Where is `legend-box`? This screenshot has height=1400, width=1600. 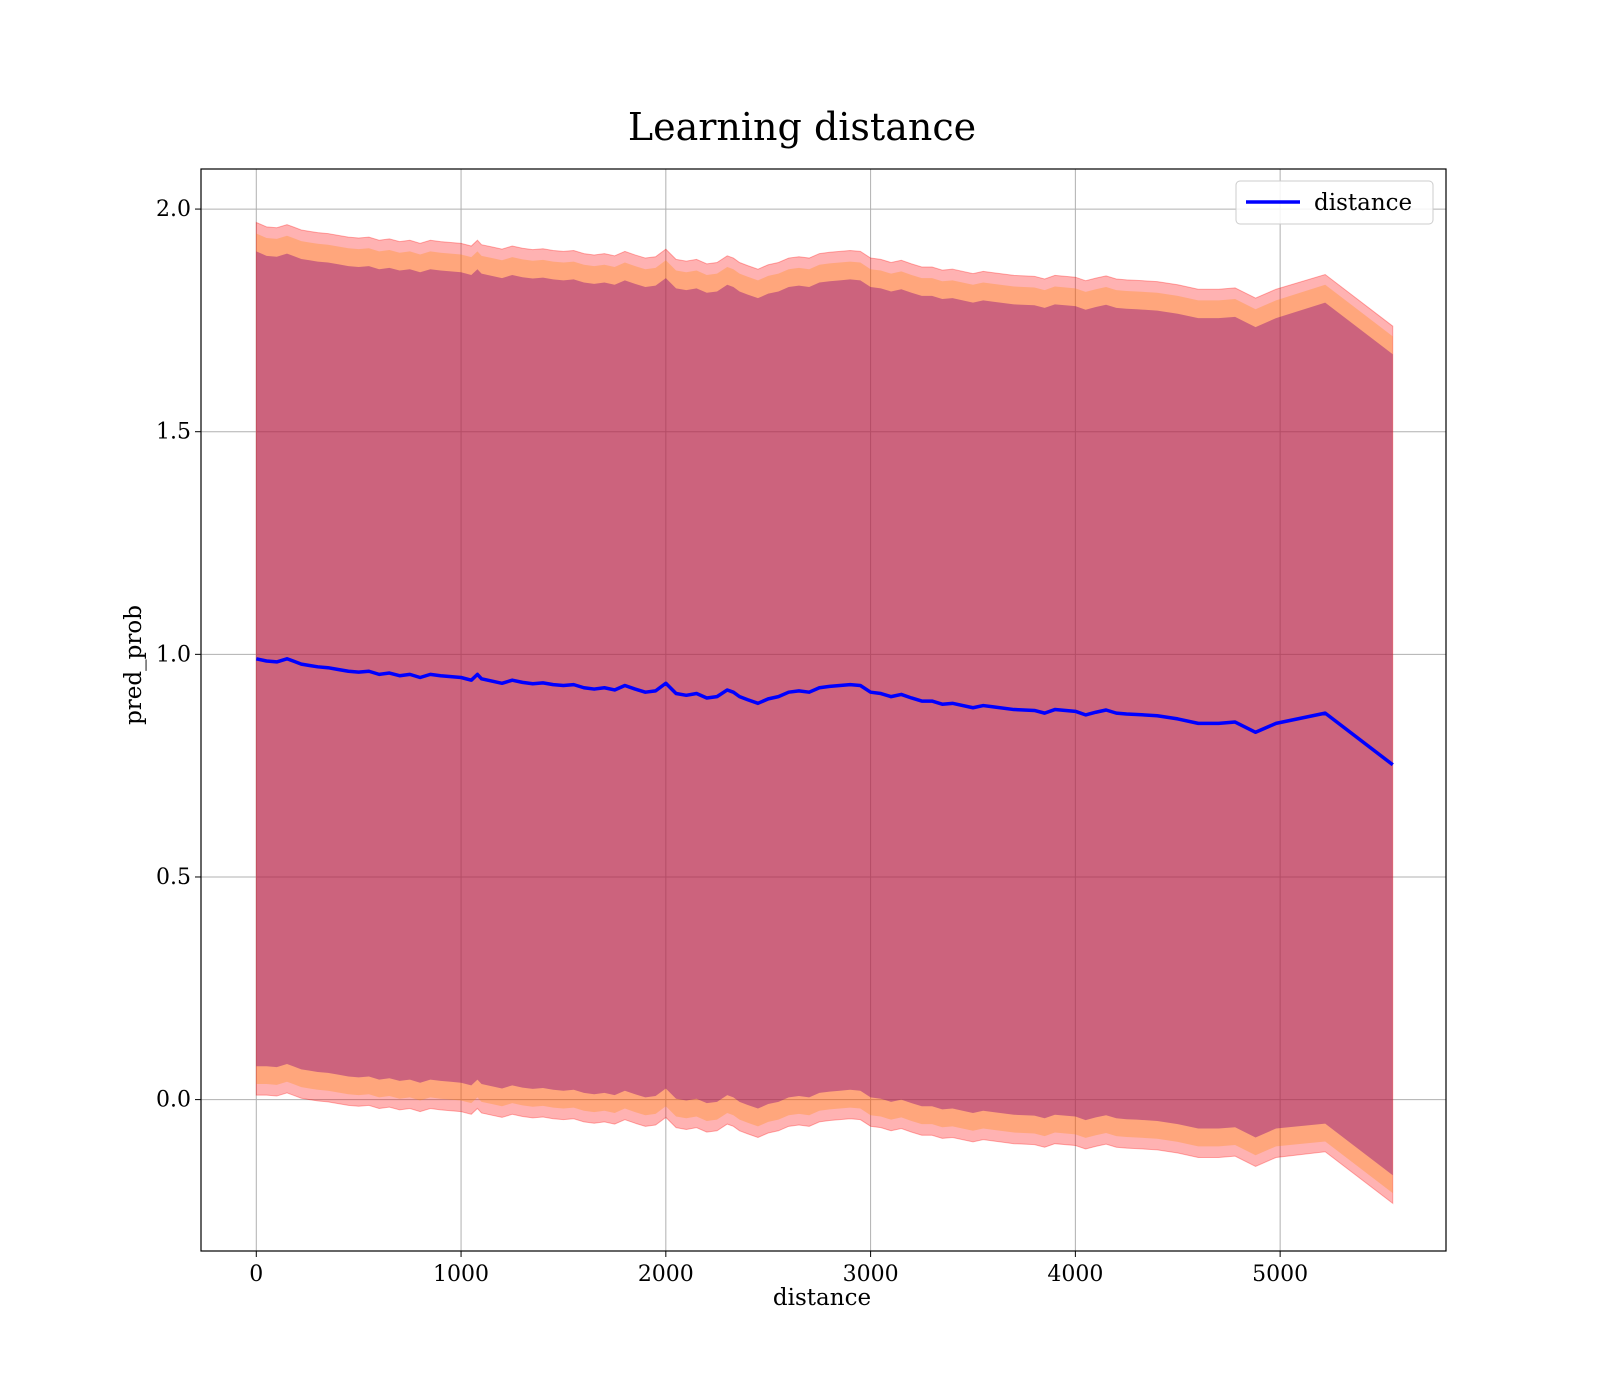
legend-box is located at coordinates (1334, 202).